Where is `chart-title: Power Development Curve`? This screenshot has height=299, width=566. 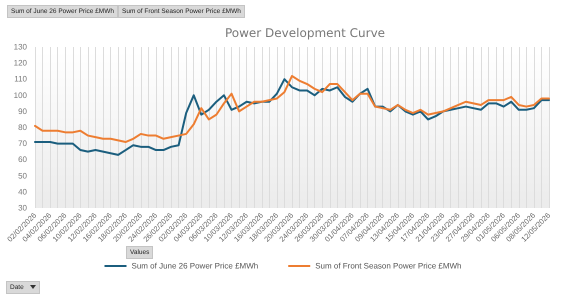 chart-title: Power Development Curve is located at coordinates (305, 33).